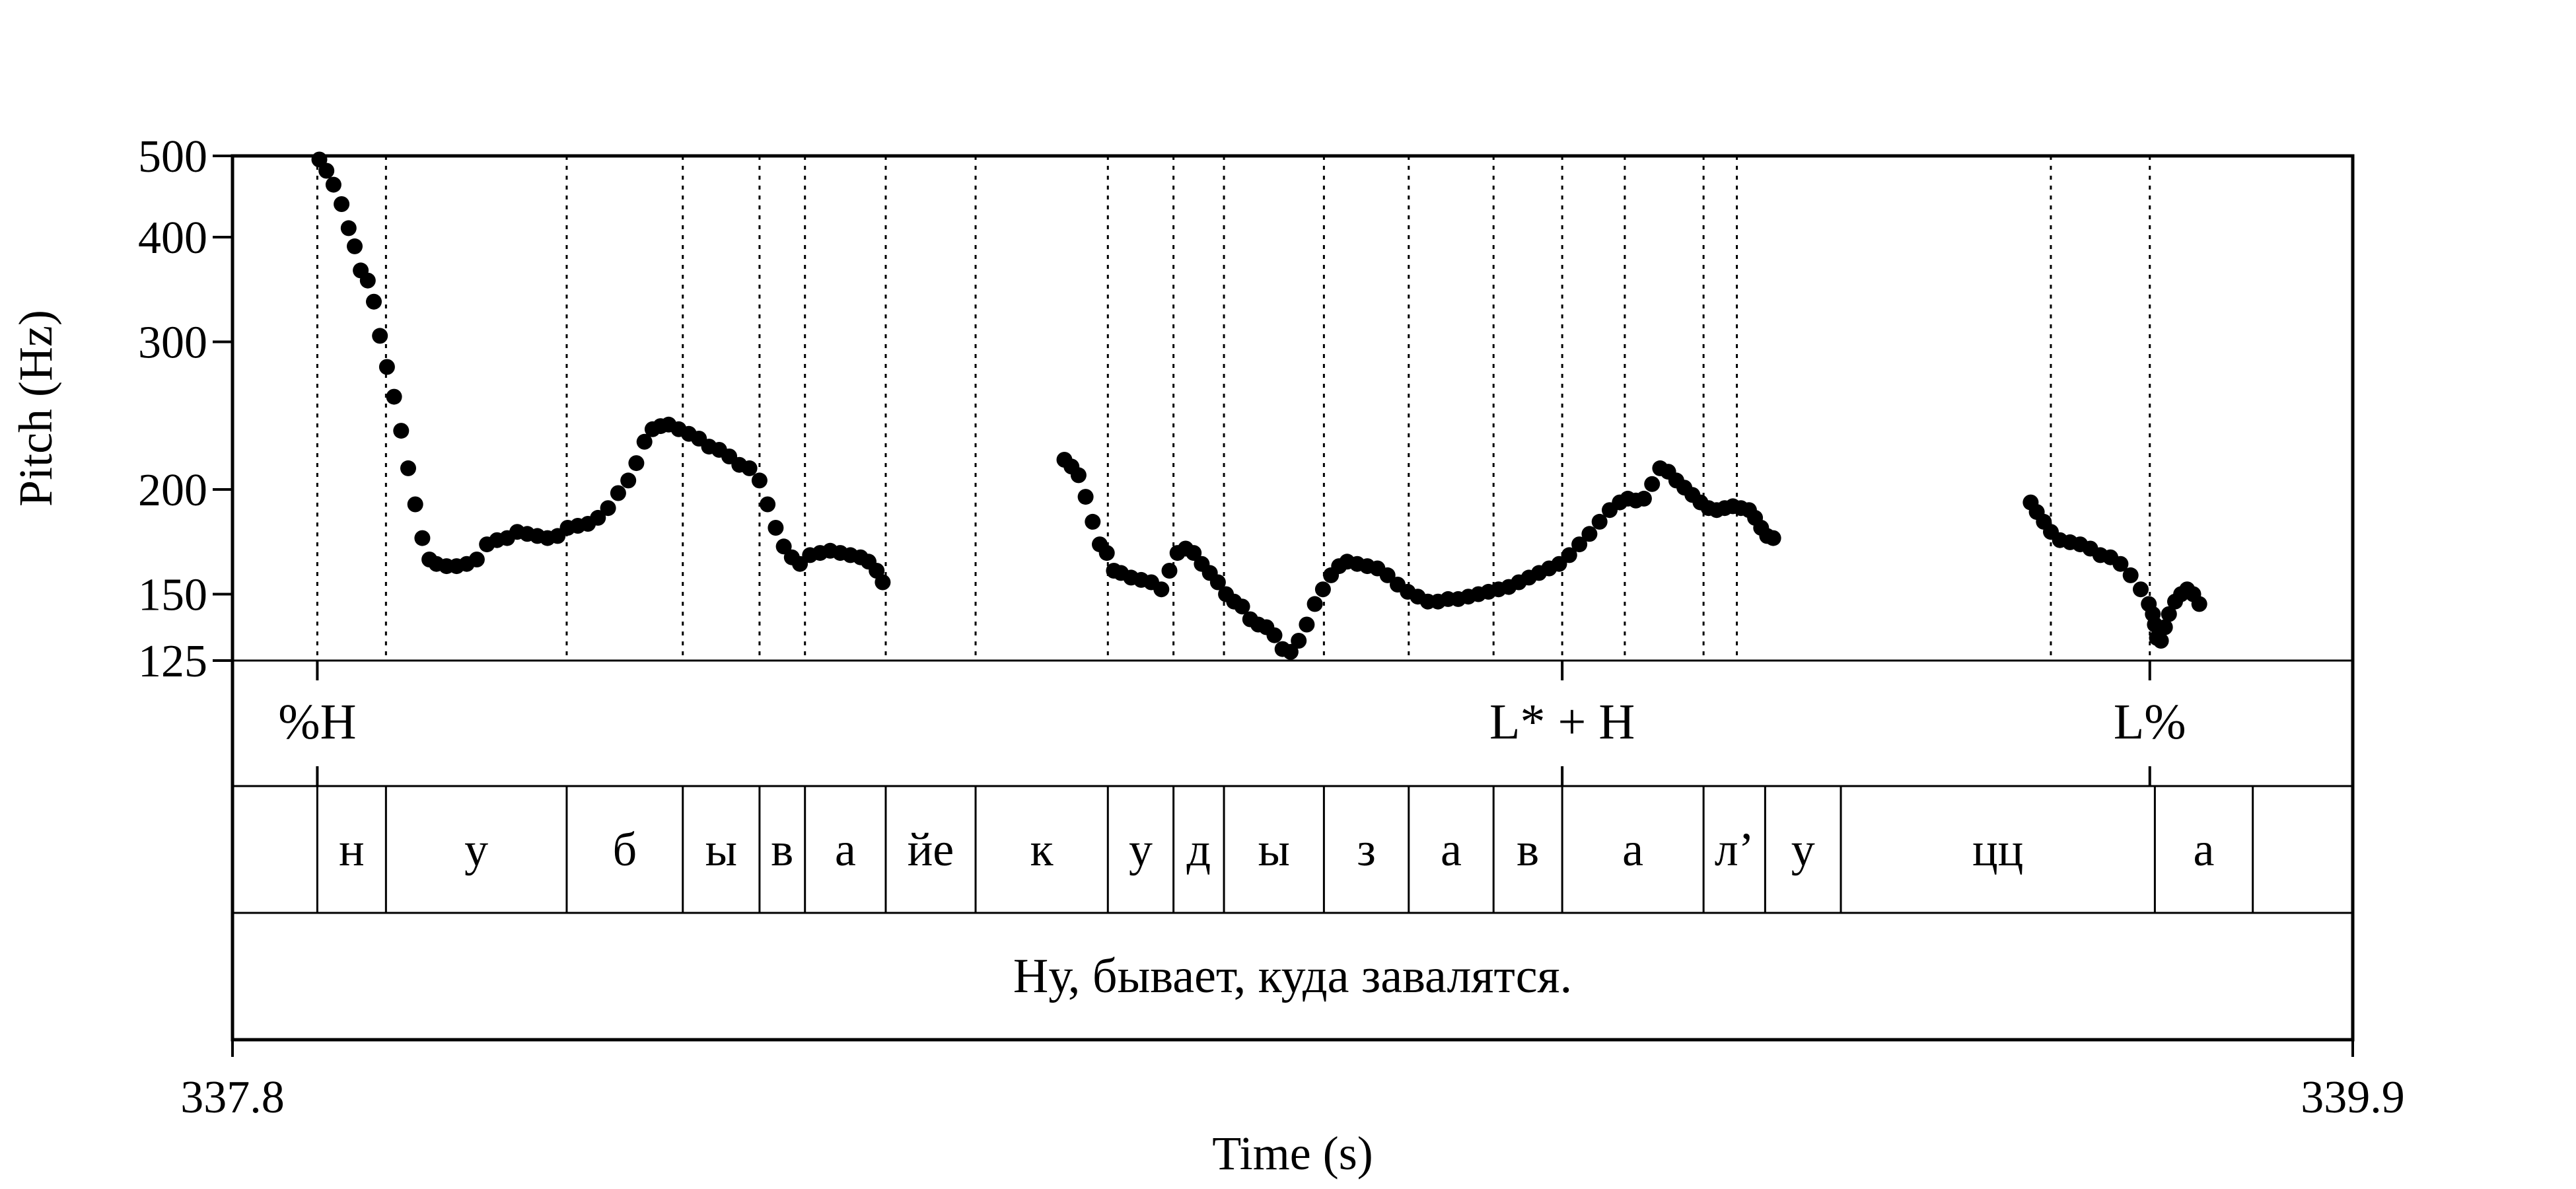 This screenshot has width=2576, height=1189. Describe the element at coordinates (625, 849) in the screenshot. I see `segment-label: б` at that location.